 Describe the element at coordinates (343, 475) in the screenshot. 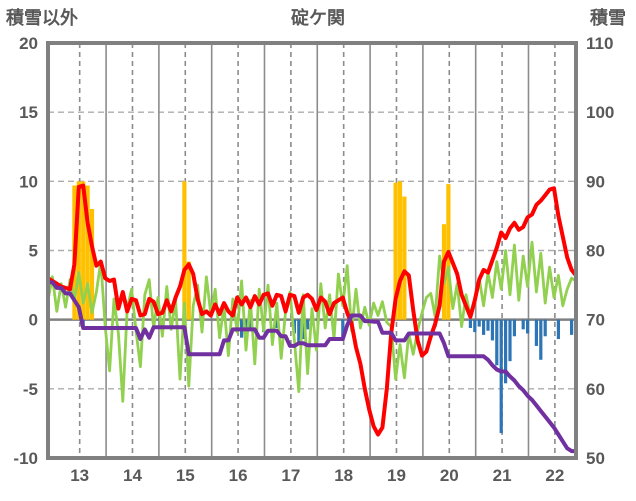

I see `x-axis-tick: 18` at that location.